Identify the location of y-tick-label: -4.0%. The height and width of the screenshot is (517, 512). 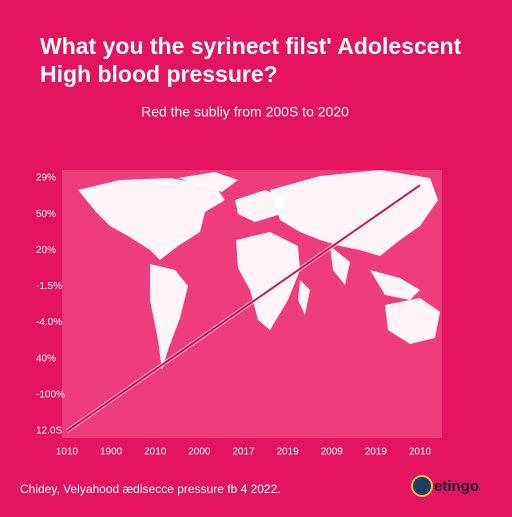
(49, 322).